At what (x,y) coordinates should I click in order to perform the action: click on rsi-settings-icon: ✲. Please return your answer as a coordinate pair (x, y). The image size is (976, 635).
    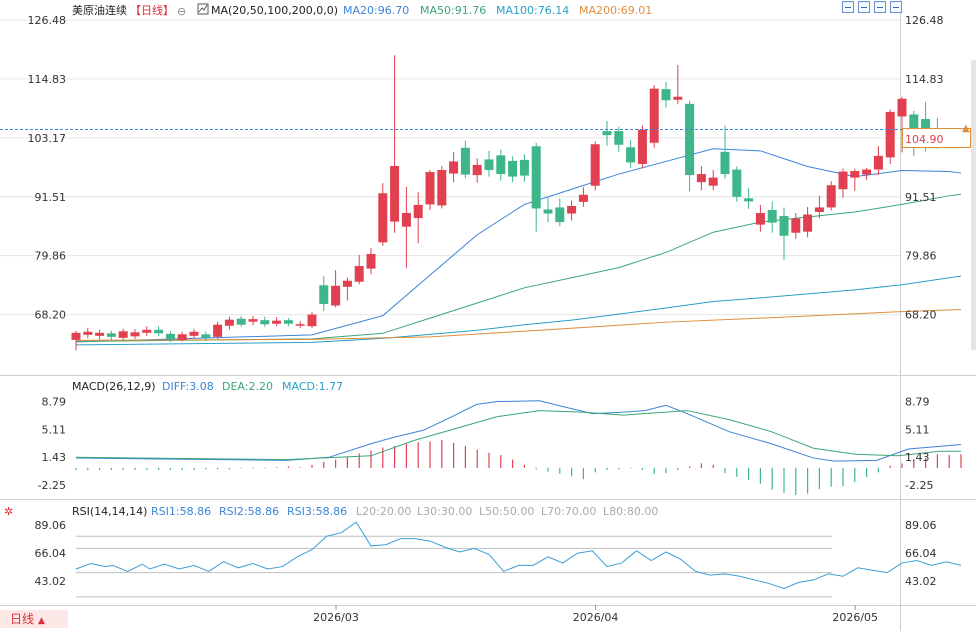
    Looking at the image, I should click on (8, 511).